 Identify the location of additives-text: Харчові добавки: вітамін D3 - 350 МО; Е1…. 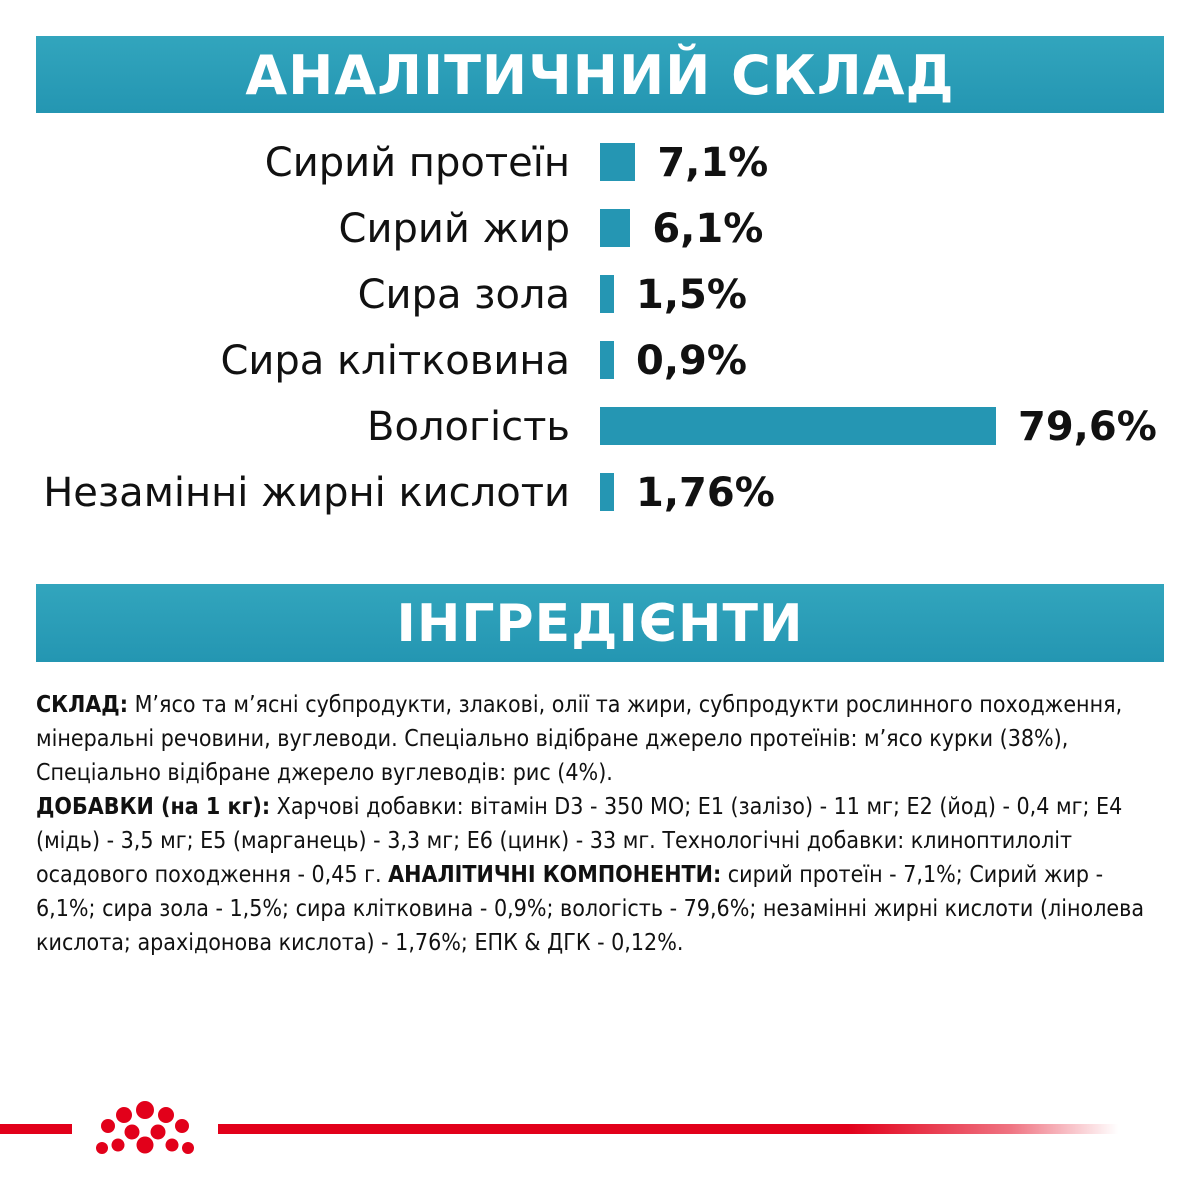
(579, 841).